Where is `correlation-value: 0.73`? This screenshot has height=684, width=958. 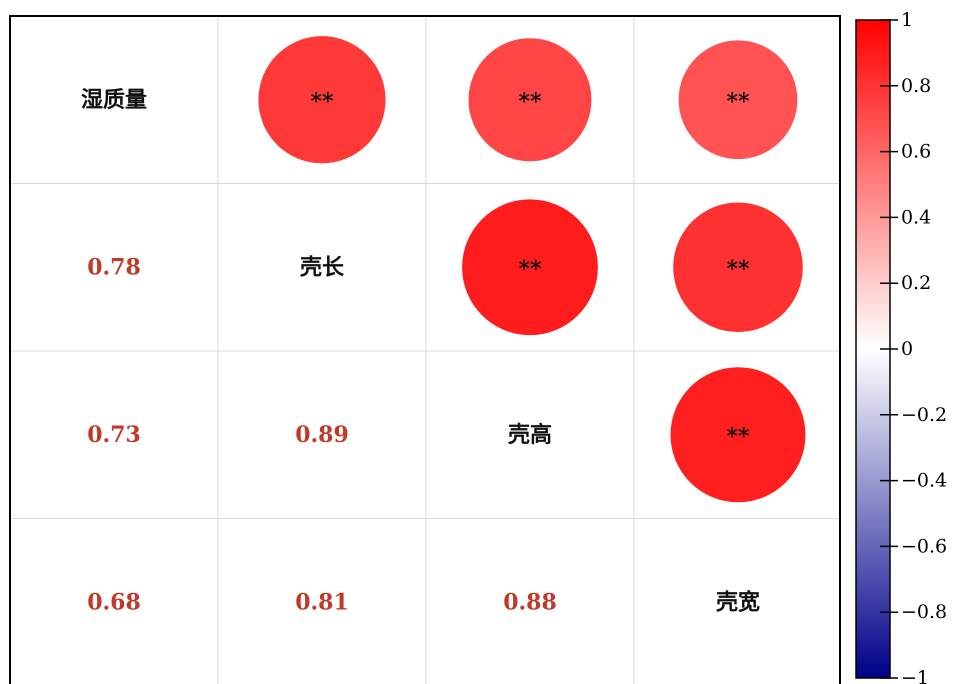 correlation-value: 0.73 is located at coordinates (114, 435).